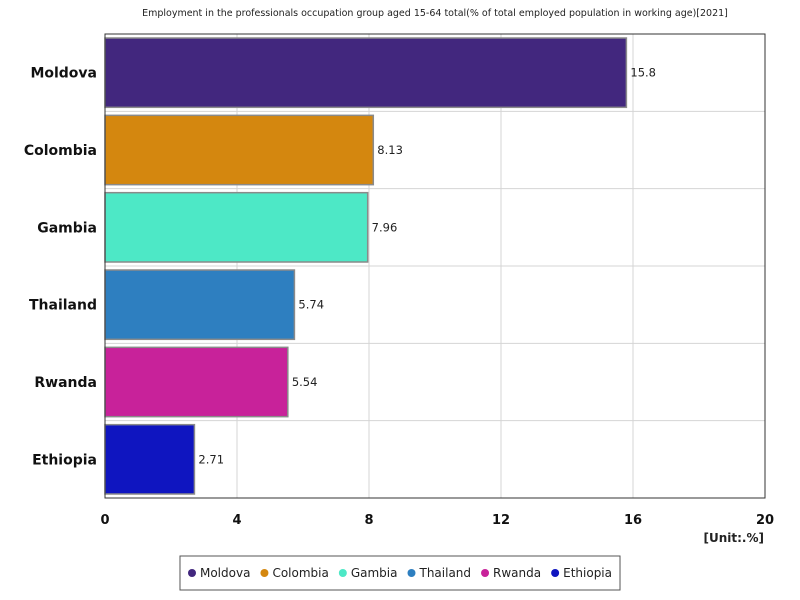  What do you see at coordinates (236, 520) in the screenshot?
I see `x-tick-label: 4` at bounding box center [236, 520].